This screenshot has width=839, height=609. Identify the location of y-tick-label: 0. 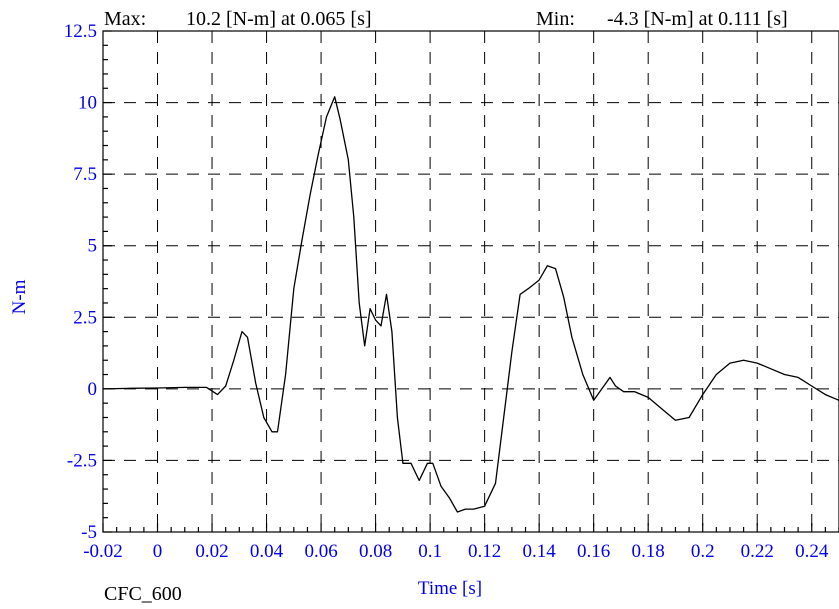
(93, 389).